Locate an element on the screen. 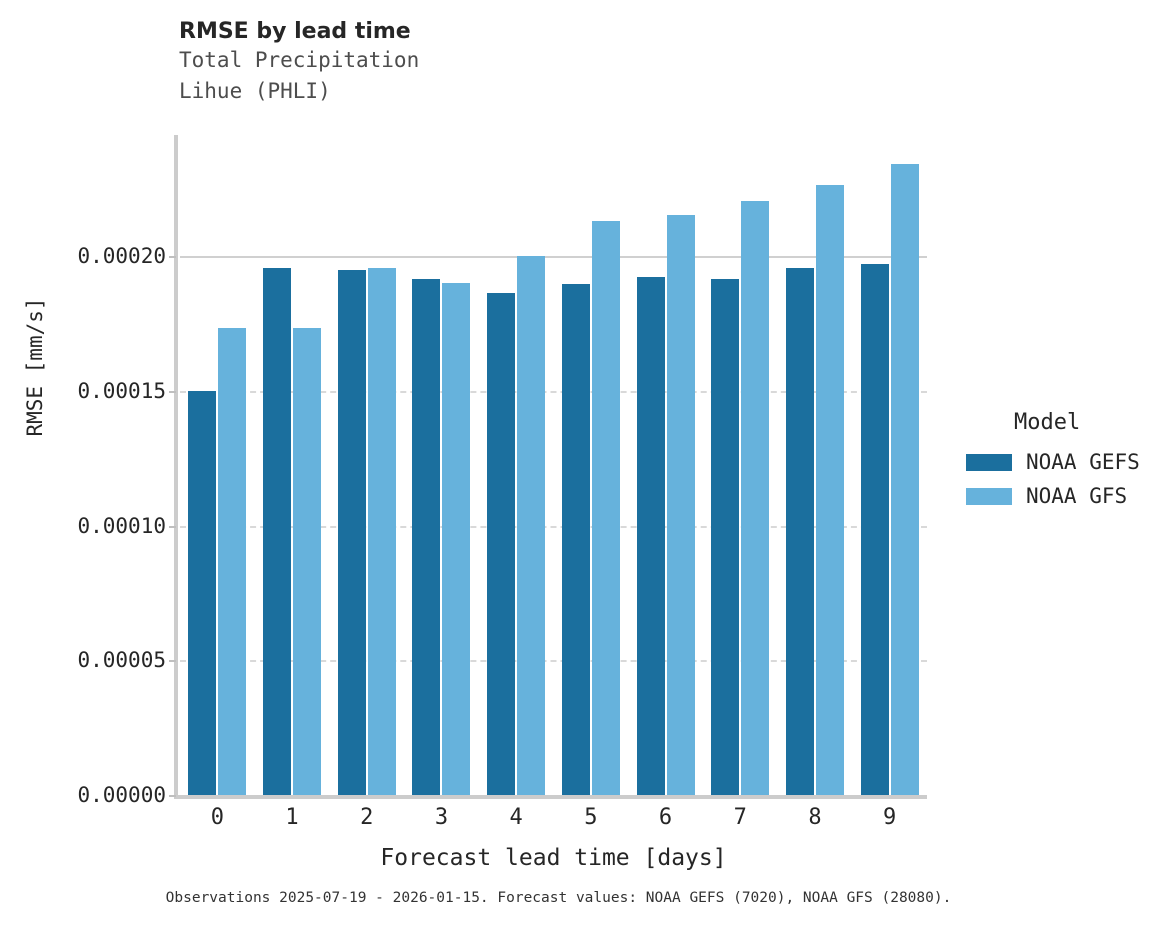  y-axis-tick-label: 0.00000 is located at coordinates (121, 795).